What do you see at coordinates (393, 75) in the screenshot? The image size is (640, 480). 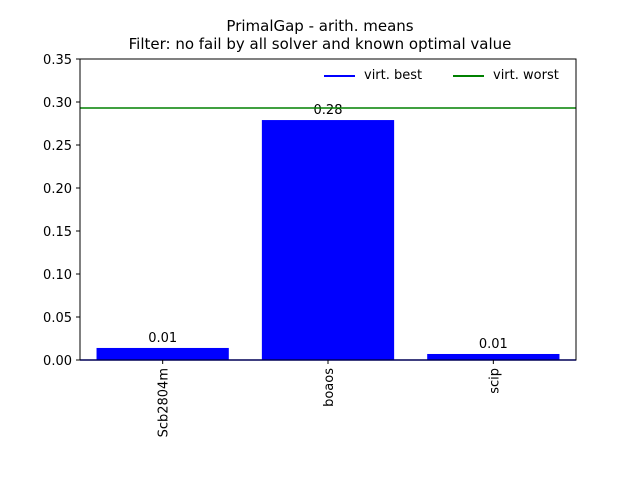 I see `legend-label-virt-best: virt. best` at bounding box center [393, 75].